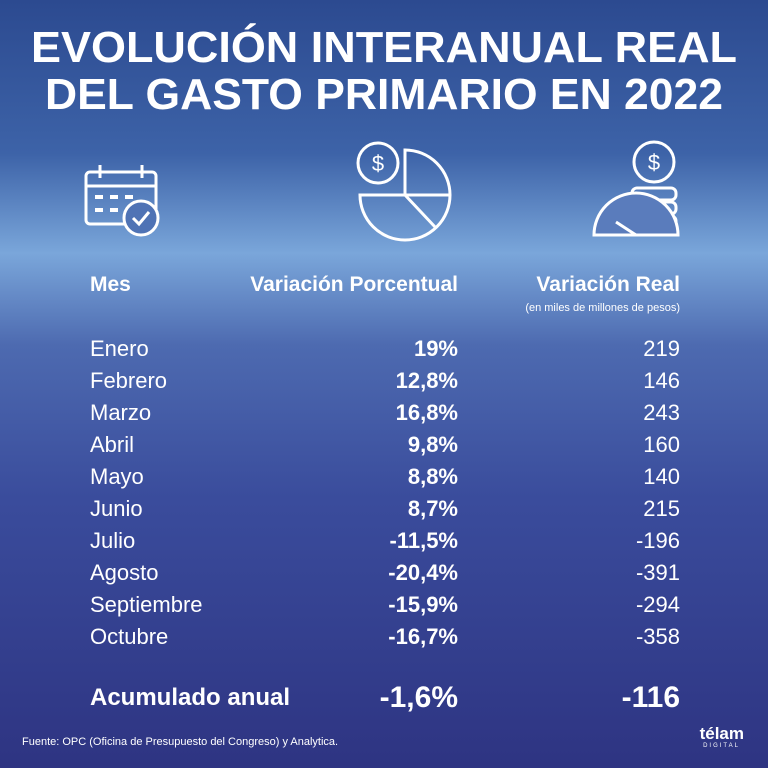 The image size is (768, 768). Describe the element at coordinates (113, 540) in the screenshot. I see `month: Julio` at that location.